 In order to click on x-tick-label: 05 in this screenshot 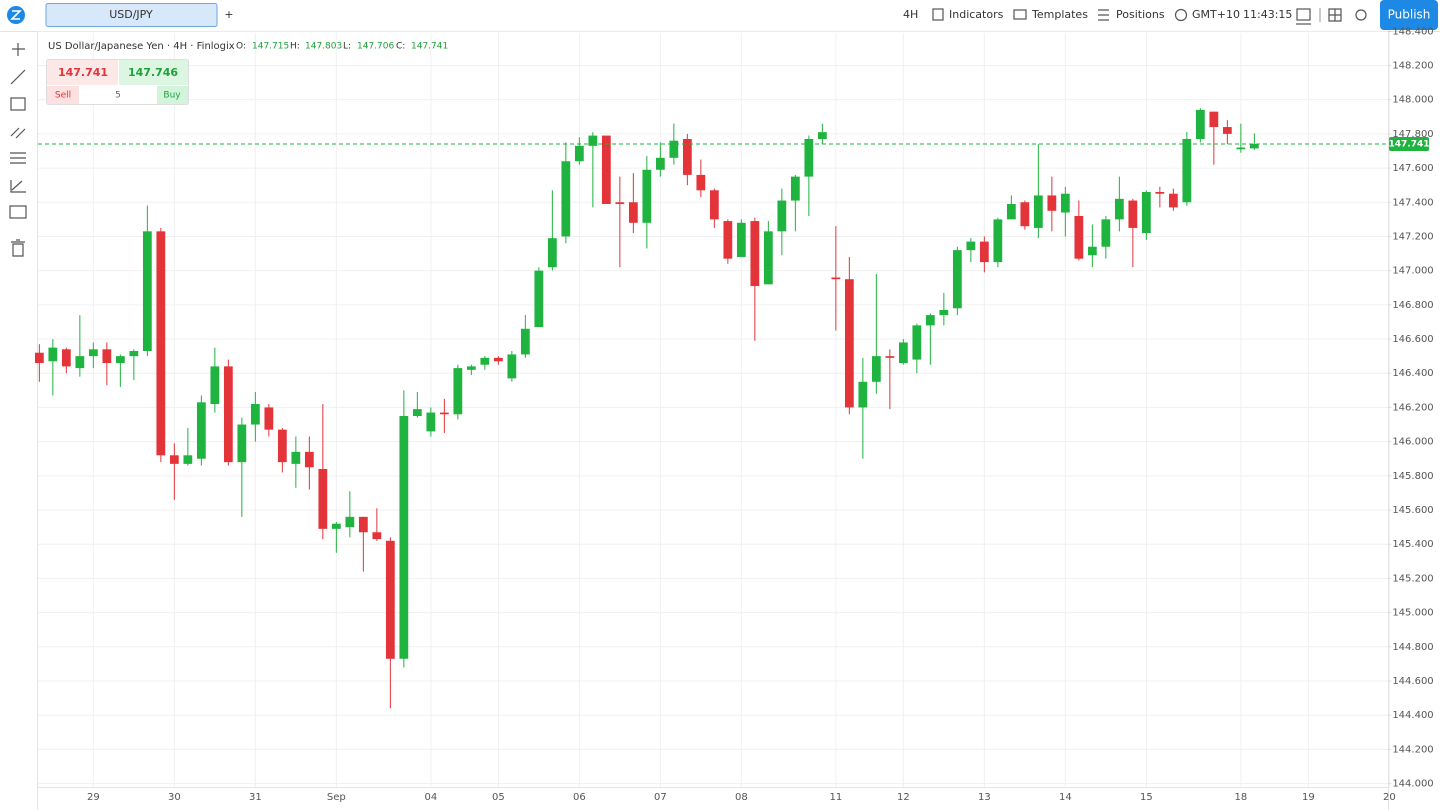, I will do `click(498, 797)`.